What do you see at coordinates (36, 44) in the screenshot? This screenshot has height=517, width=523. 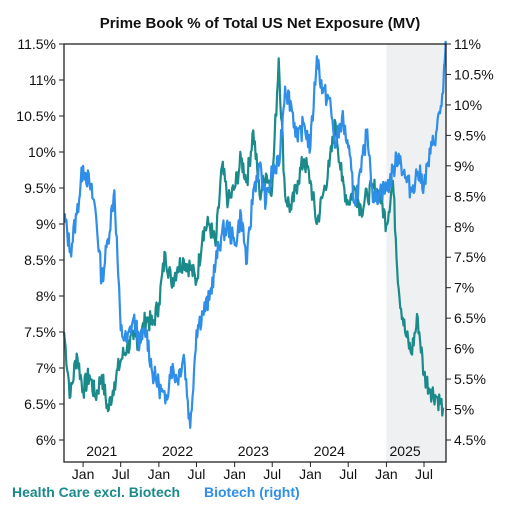 I see `left-tick-label: 11.5%` at bounding box center [36, 44].